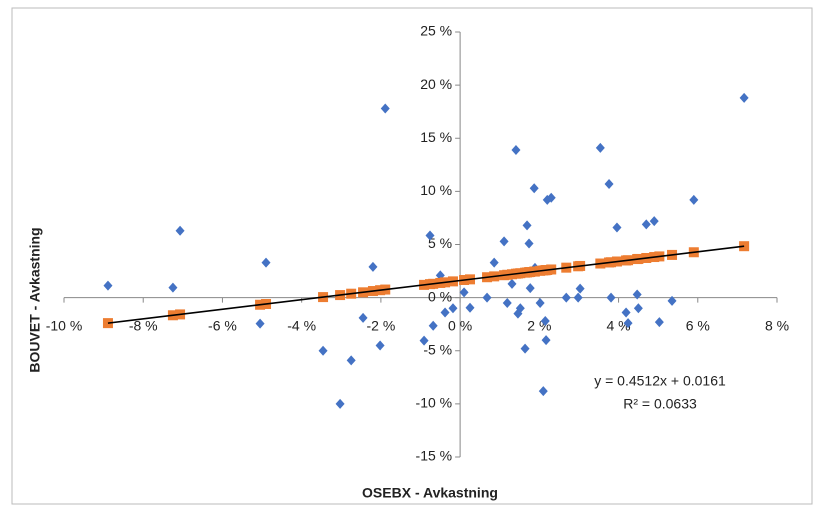 This screenshot has height=506, width=822. Describe the element at coordinates (698, 325) in the screenshot. I see `x-tick-label: 6 %` at that location.